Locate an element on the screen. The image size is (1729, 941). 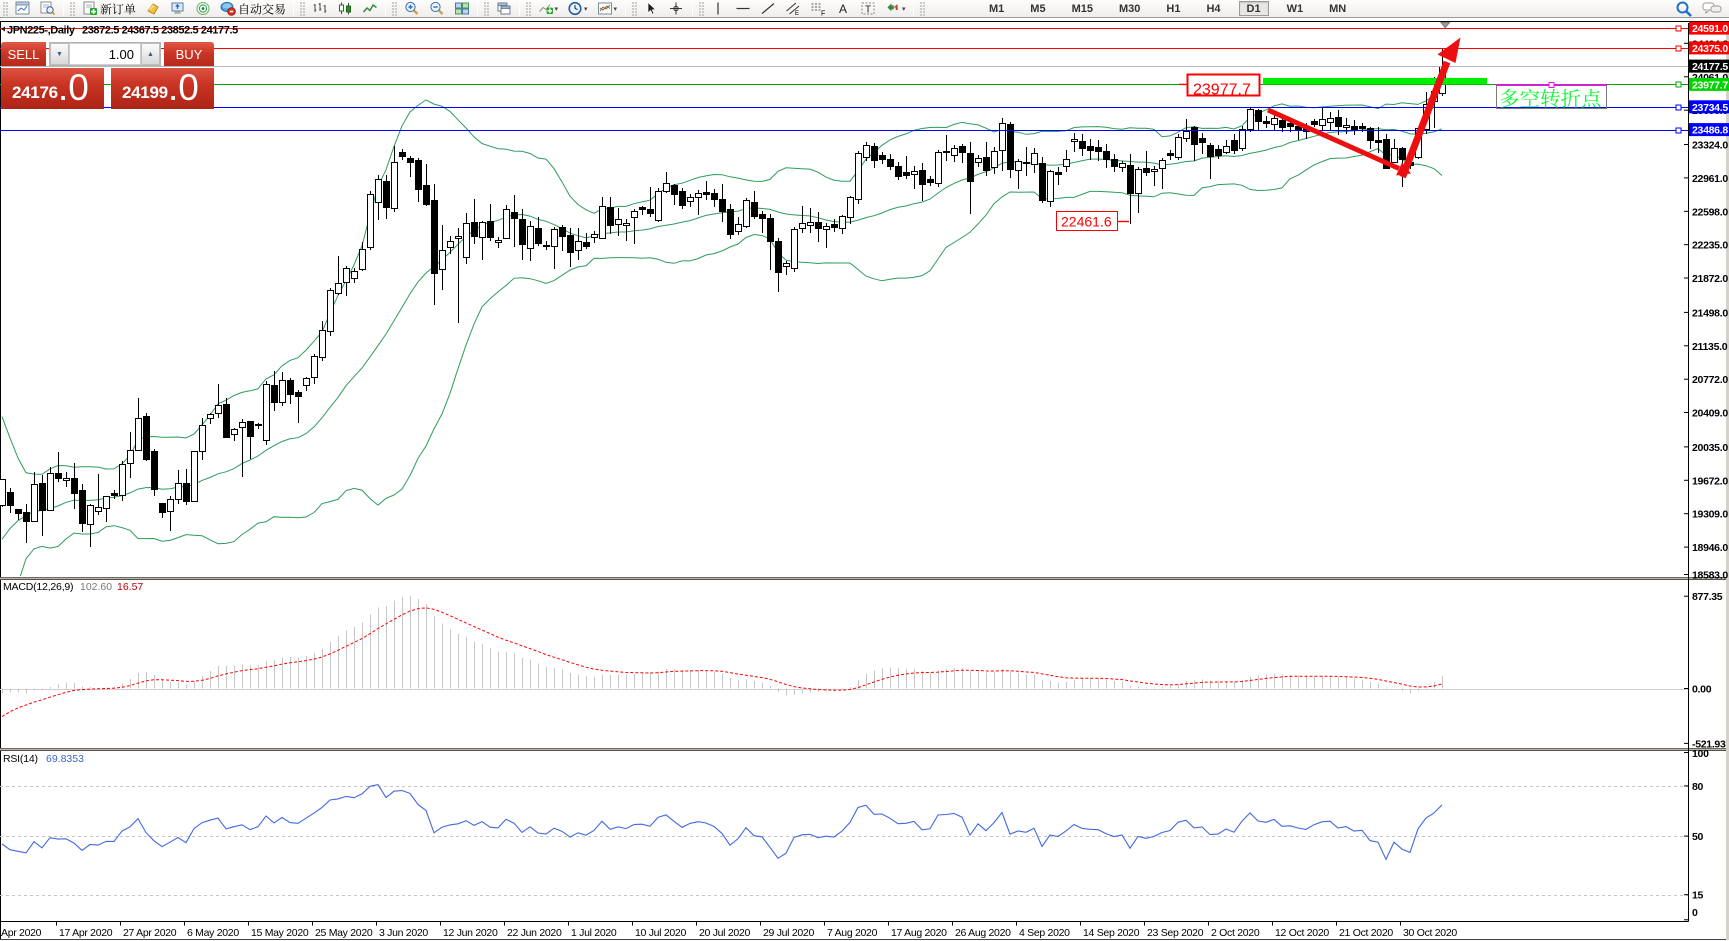
periods-button: ▾ is located at coordinates (578, 8).